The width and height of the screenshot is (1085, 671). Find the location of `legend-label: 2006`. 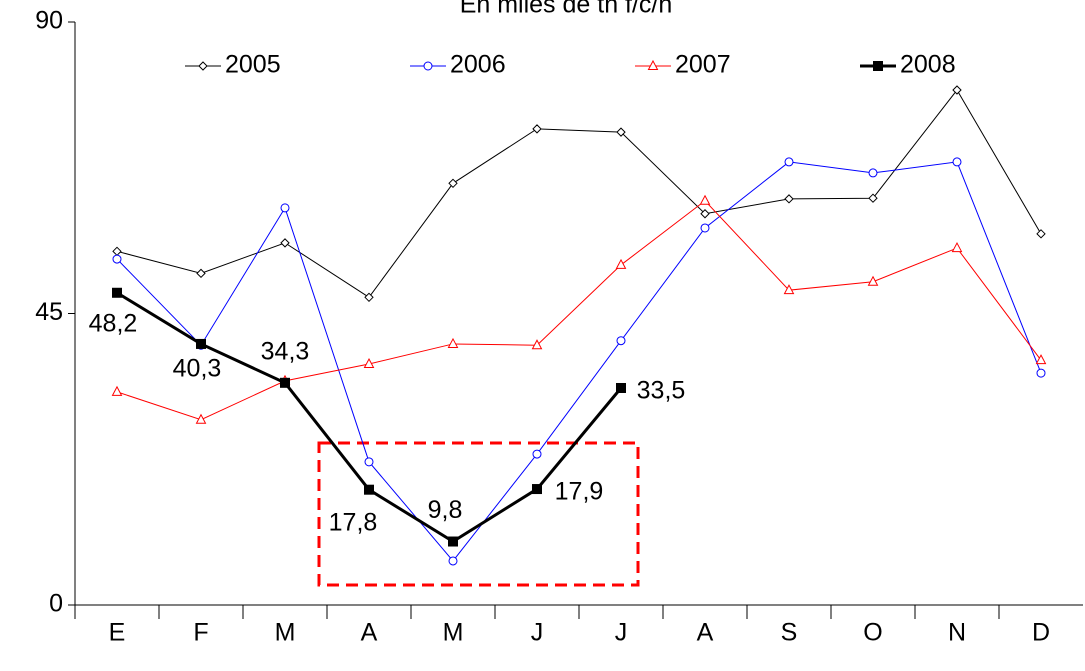

legend-label: 2006 is located at coordinates (478, 65).